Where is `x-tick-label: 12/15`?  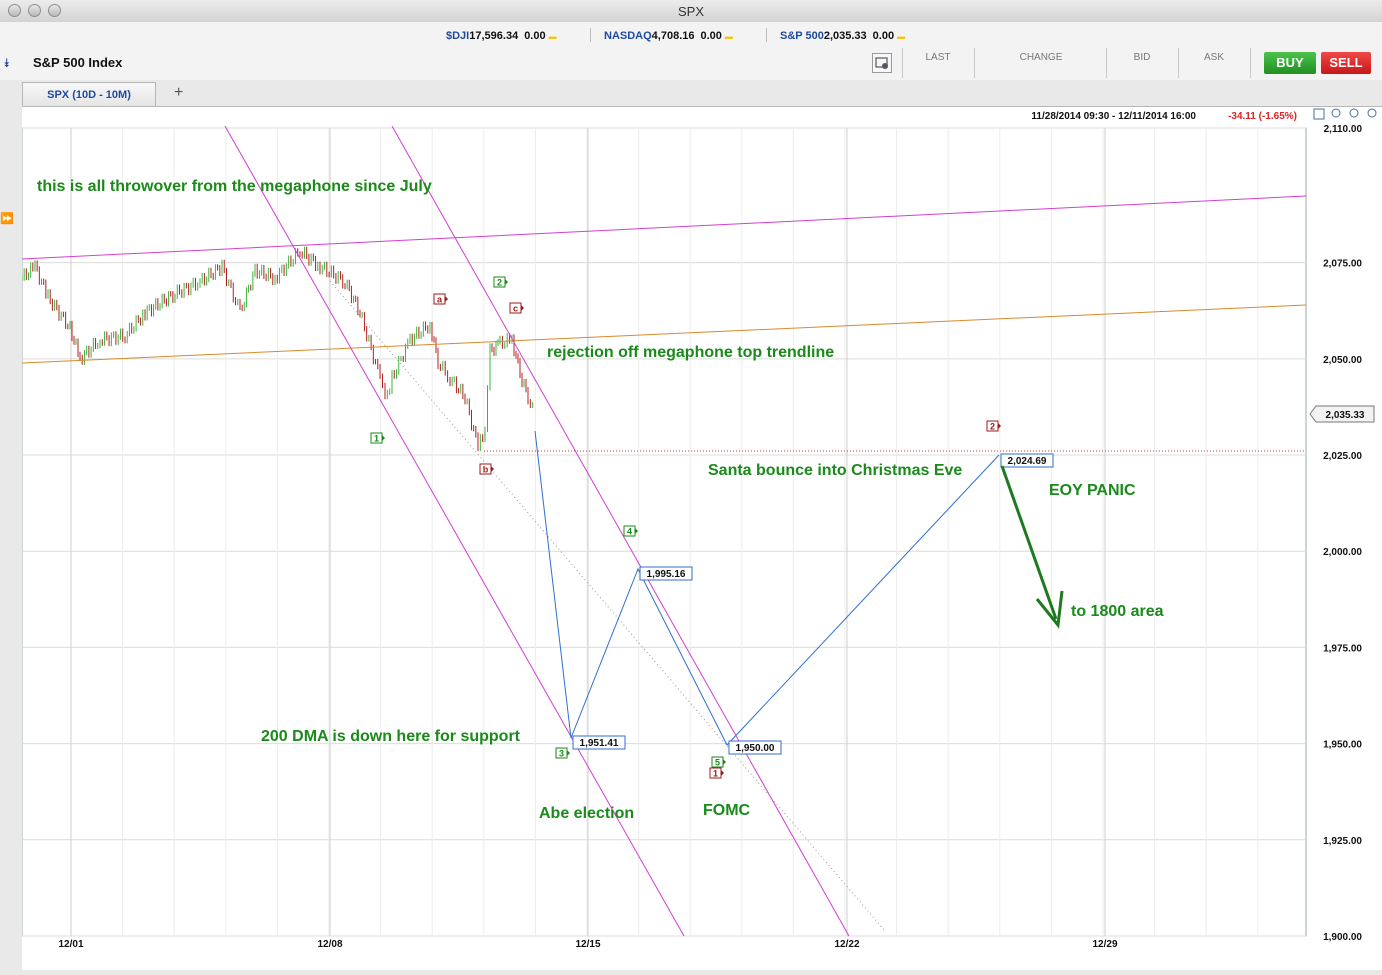
x-tick-label: 12/15 is located at coordinates (587, 944).